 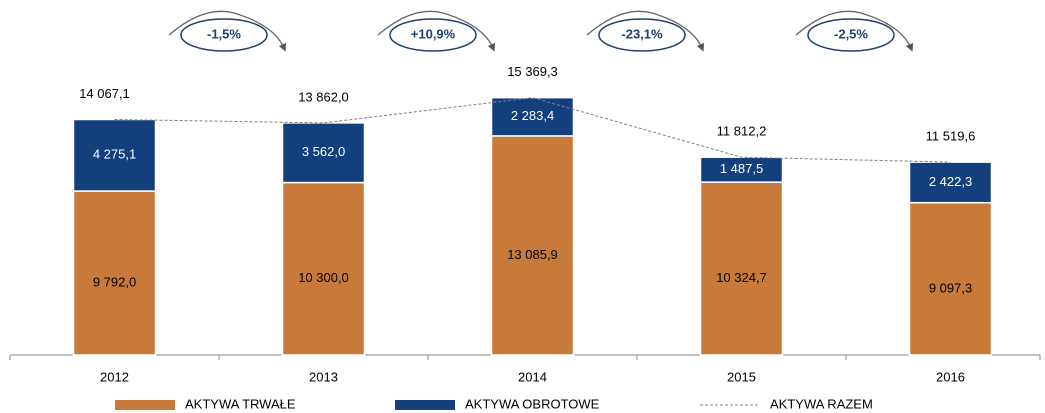 I want to click on change-label: -1,5%, so click(x=224, y=33).